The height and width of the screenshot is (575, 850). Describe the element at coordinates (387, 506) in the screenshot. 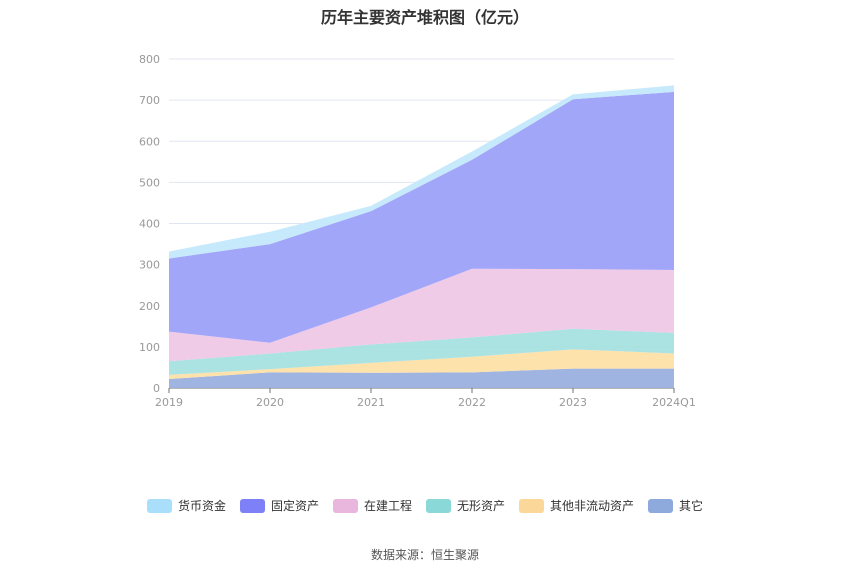

I see `legend-label: 在建工程` at that location.